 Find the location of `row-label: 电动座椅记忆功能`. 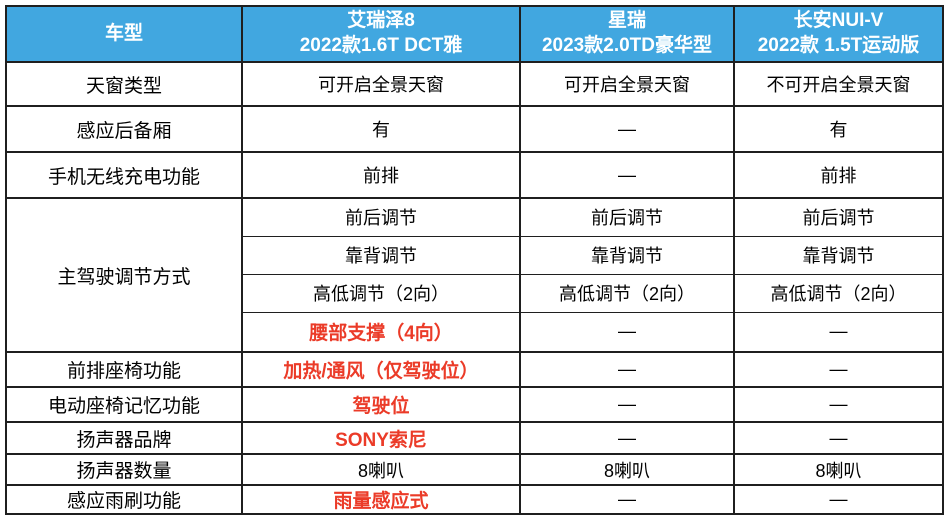

row-label: 电动座椅记忆功能 is located at coordinates (124, 404).